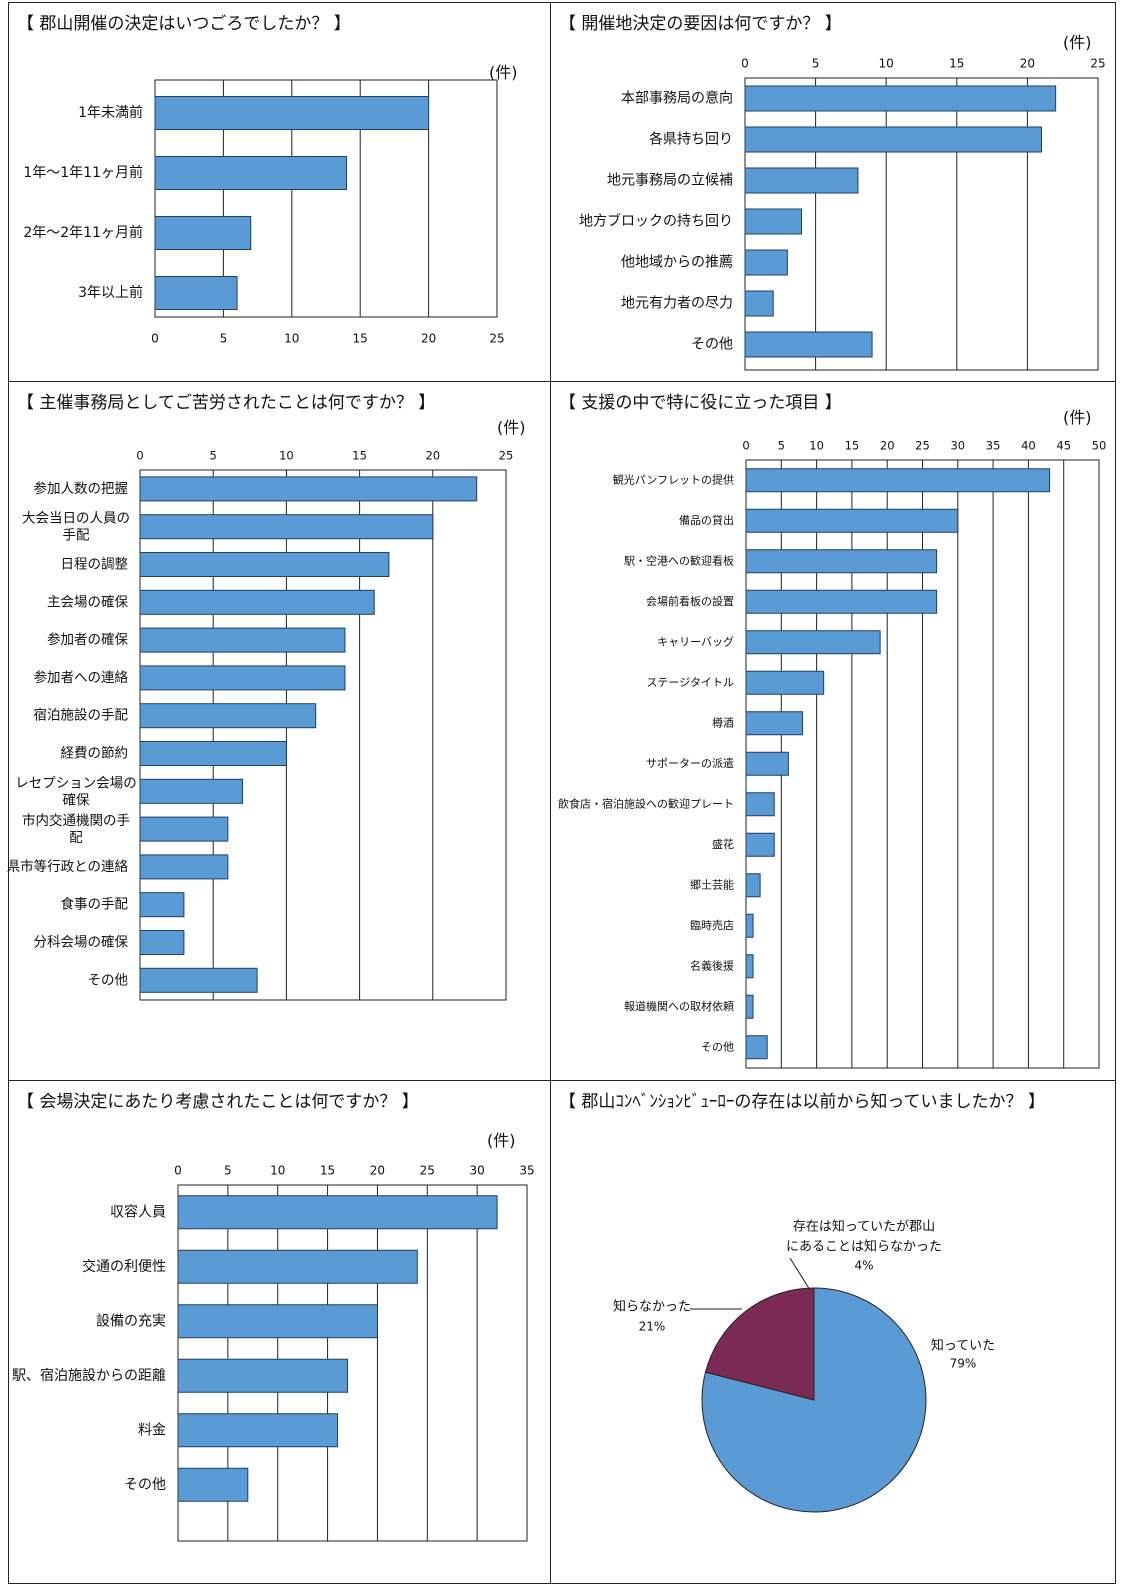  Describe the element at coordinates (863, 1266) in the screenshot. I see `pie-value: 4%` at that location.